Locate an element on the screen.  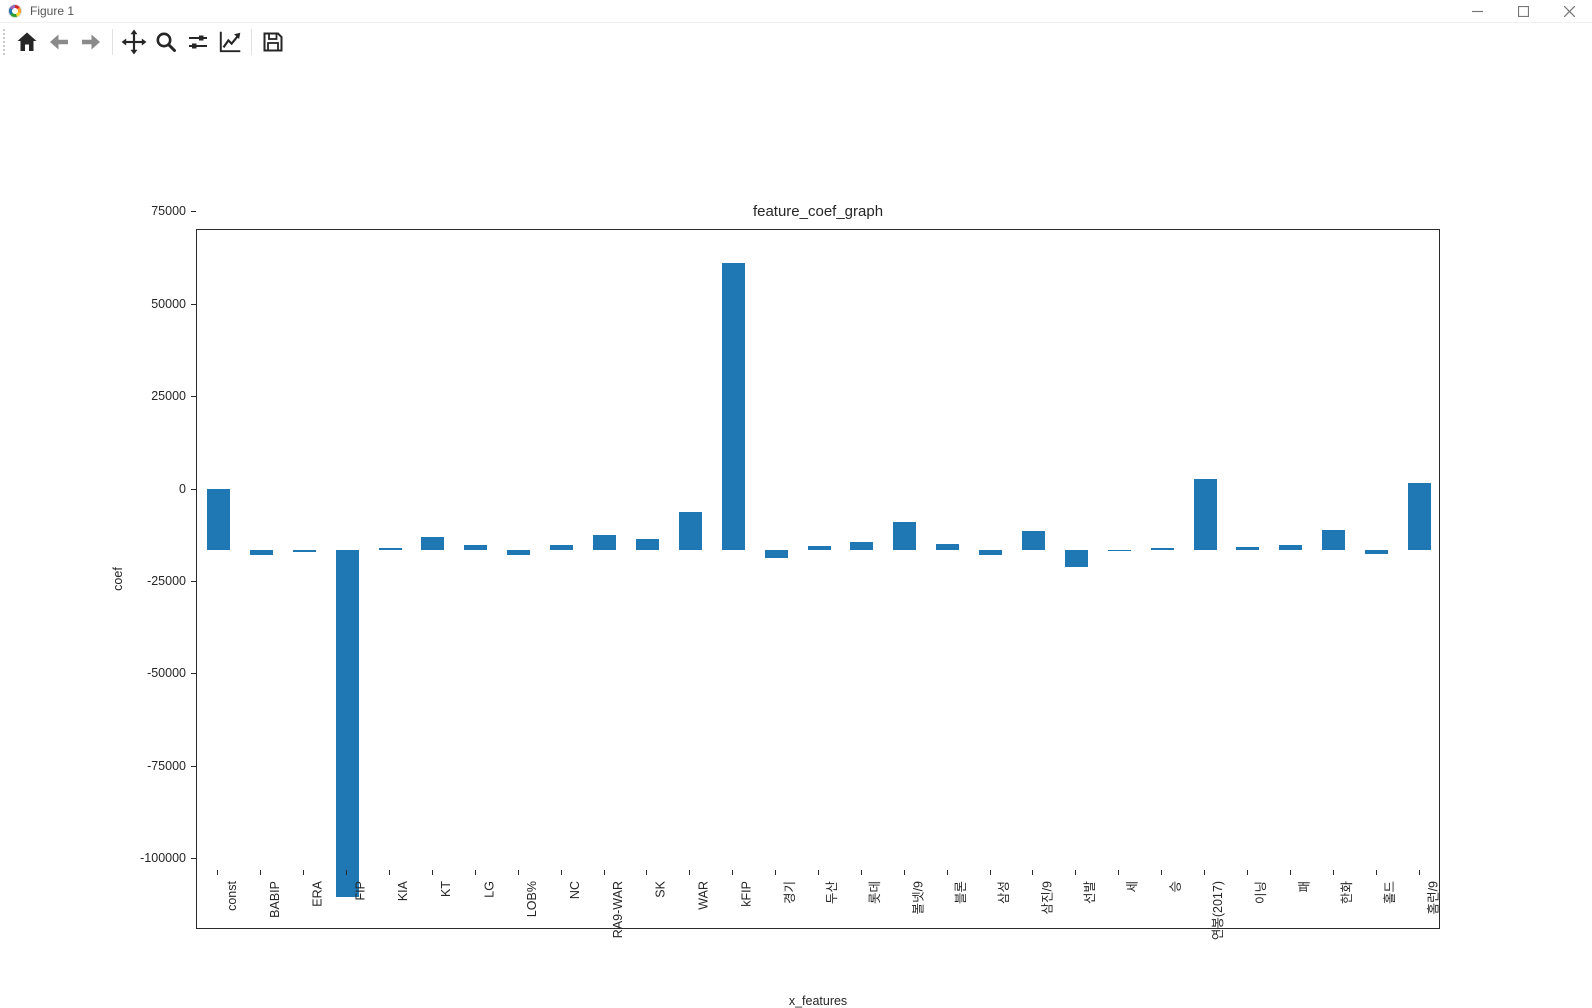
move-cross-icon is located at coordinates (134, 42).